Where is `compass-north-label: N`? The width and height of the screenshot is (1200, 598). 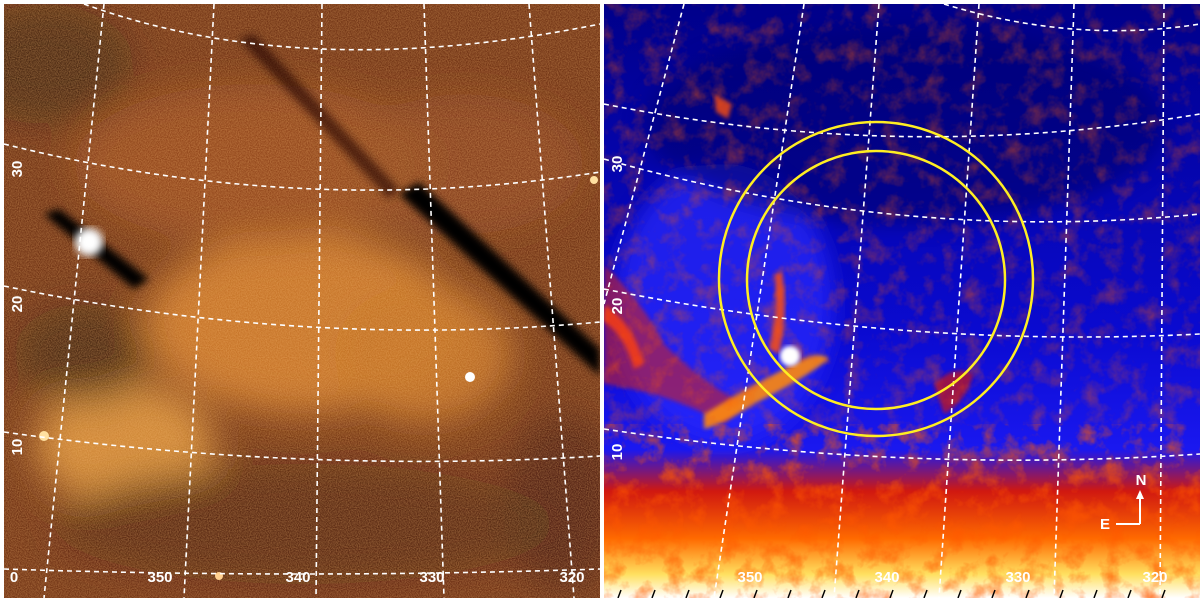 compass-north-label: N is located at coordinates (1141, 480).